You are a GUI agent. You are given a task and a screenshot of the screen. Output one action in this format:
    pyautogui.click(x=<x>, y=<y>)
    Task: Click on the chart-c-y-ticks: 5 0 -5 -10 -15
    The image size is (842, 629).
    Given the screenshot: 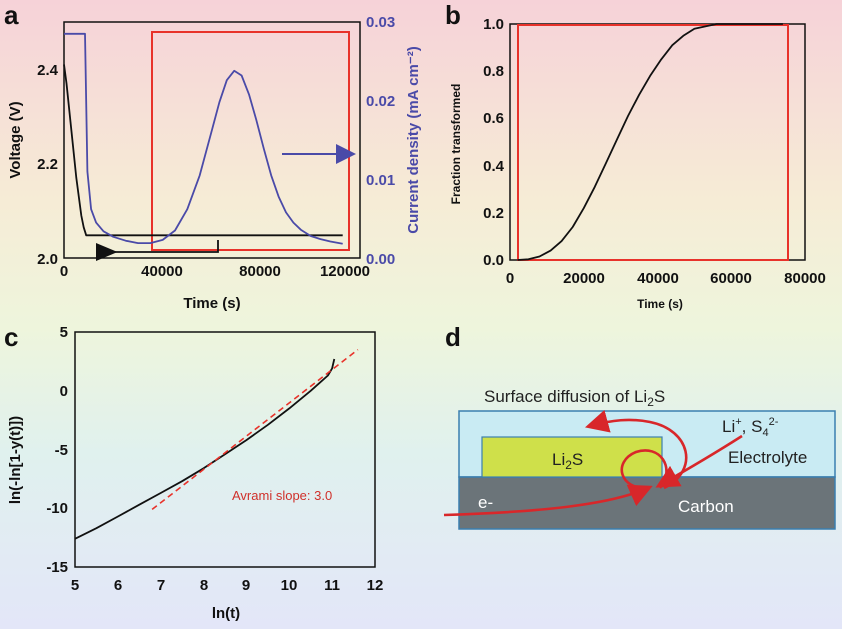 What is the action you would take?
    pyautogui.click(x=57, y=450)
    